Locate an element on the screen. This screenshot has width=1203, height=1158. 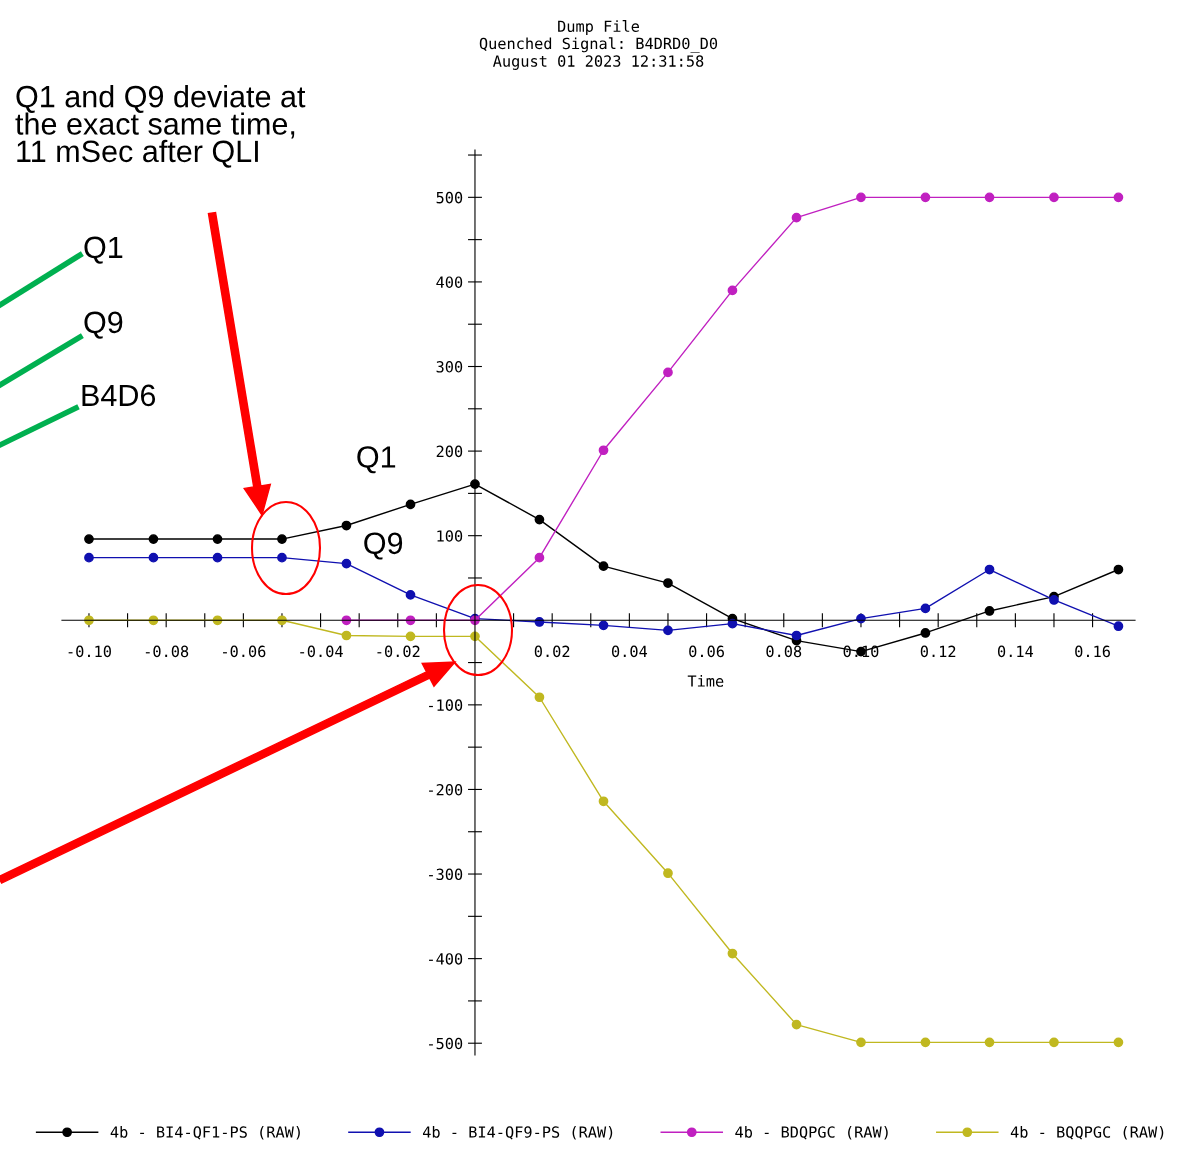
x-tick-label: 0.12 is located at coordinates (938, 651).